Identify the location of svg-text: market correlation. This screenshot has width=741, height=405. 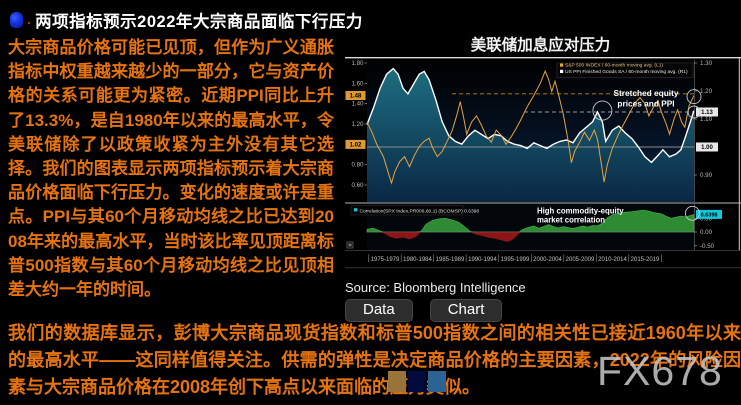
(571, 220).